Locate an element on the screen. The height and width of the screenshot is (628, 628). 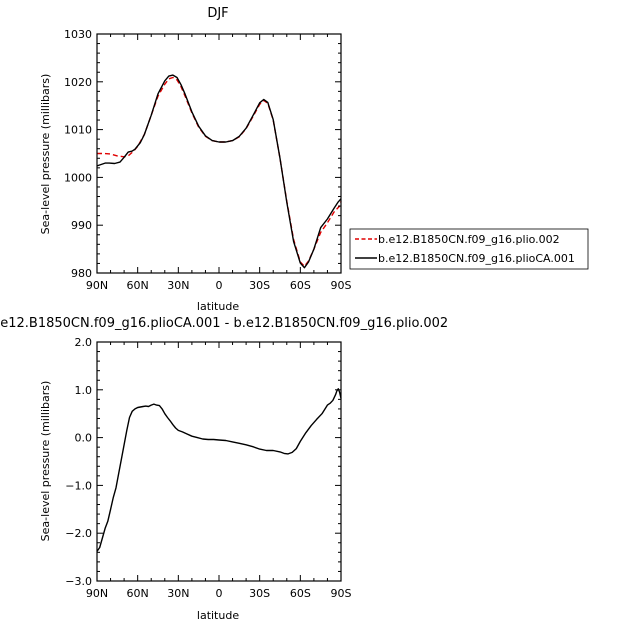
top-xtick-label: 0 is located at coordinates (219, 285).